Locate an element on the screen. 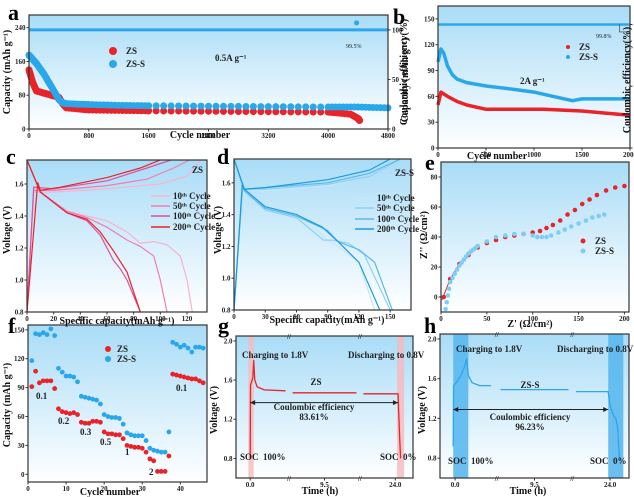 The height and width of the screenshot is (497, 634). b-series-zss is located at coordinates (533, 75).